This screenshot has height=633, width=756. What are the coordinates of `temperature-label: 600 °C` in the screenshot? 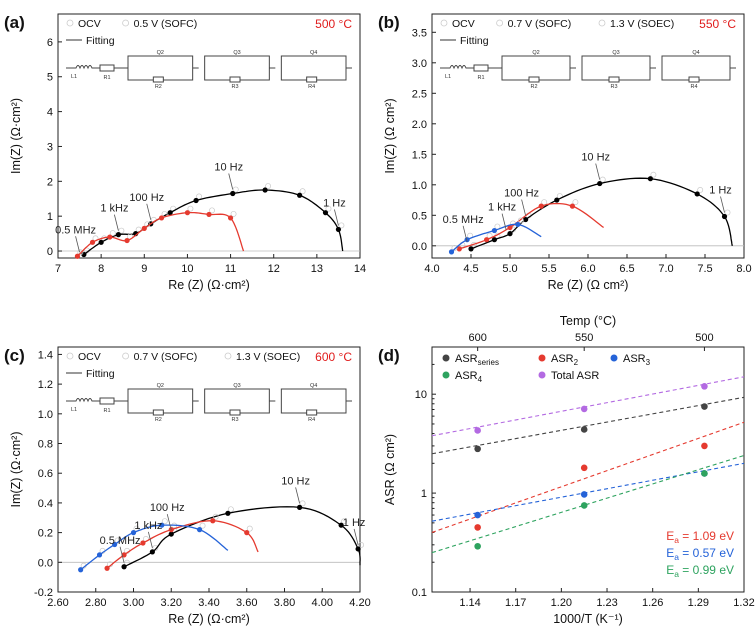 It's located at (333, 357).